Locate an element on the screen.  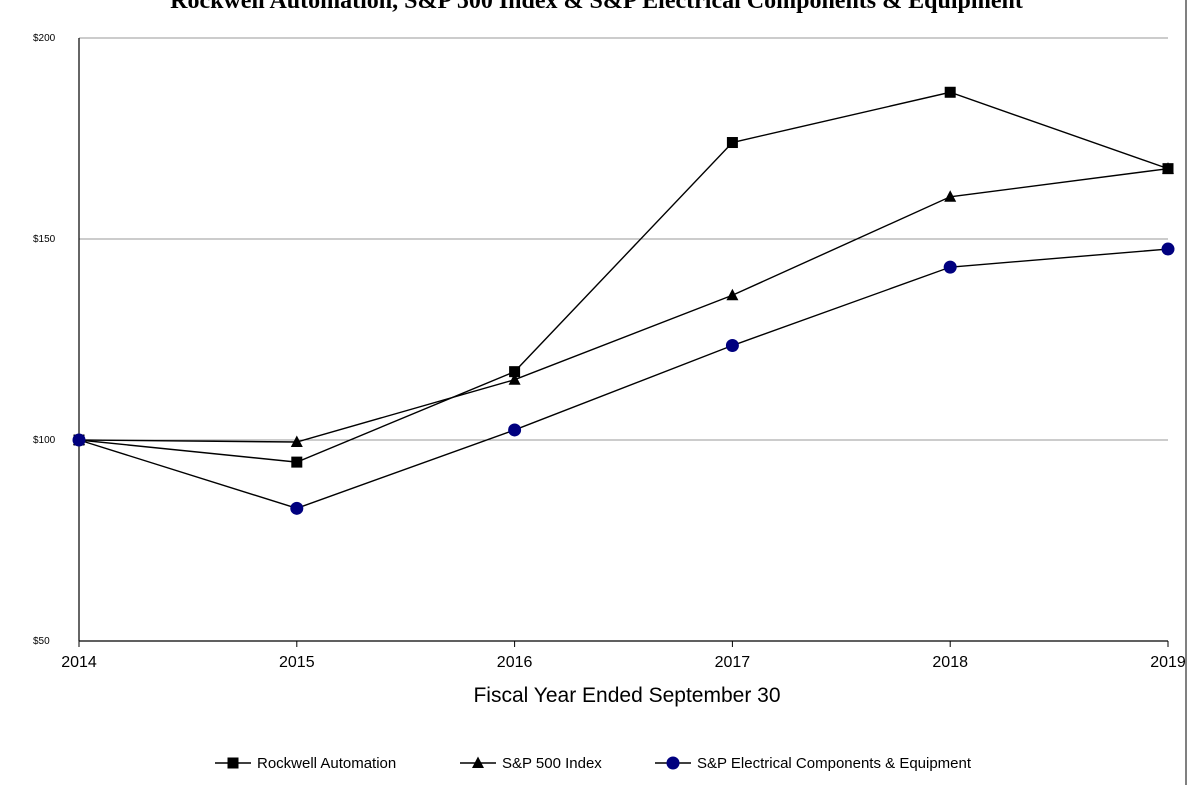
legend-item: S&P 500 Index is located at coordinates (531, 763).